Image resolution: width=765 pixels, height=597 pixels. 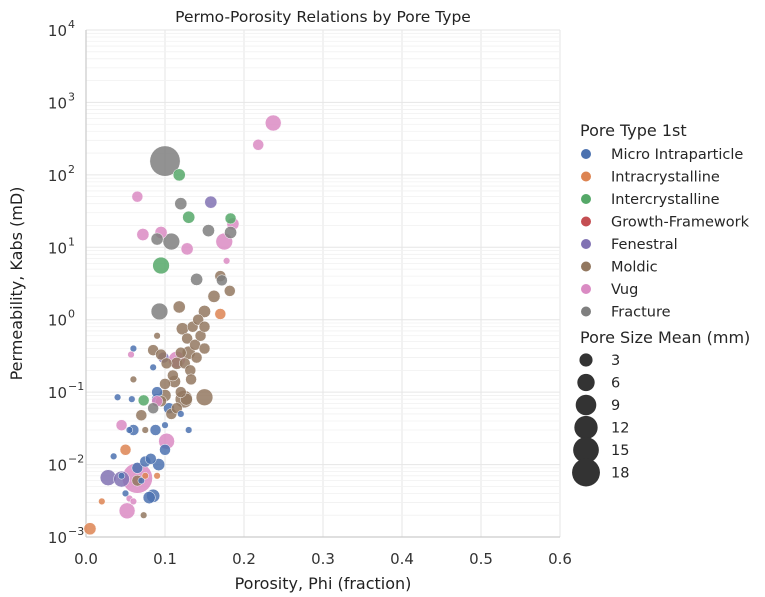 What do you see at coordinates (71, 24) in the screenshot?
I see `y-tick-exponent: 4` at bounding box center [71, 24].